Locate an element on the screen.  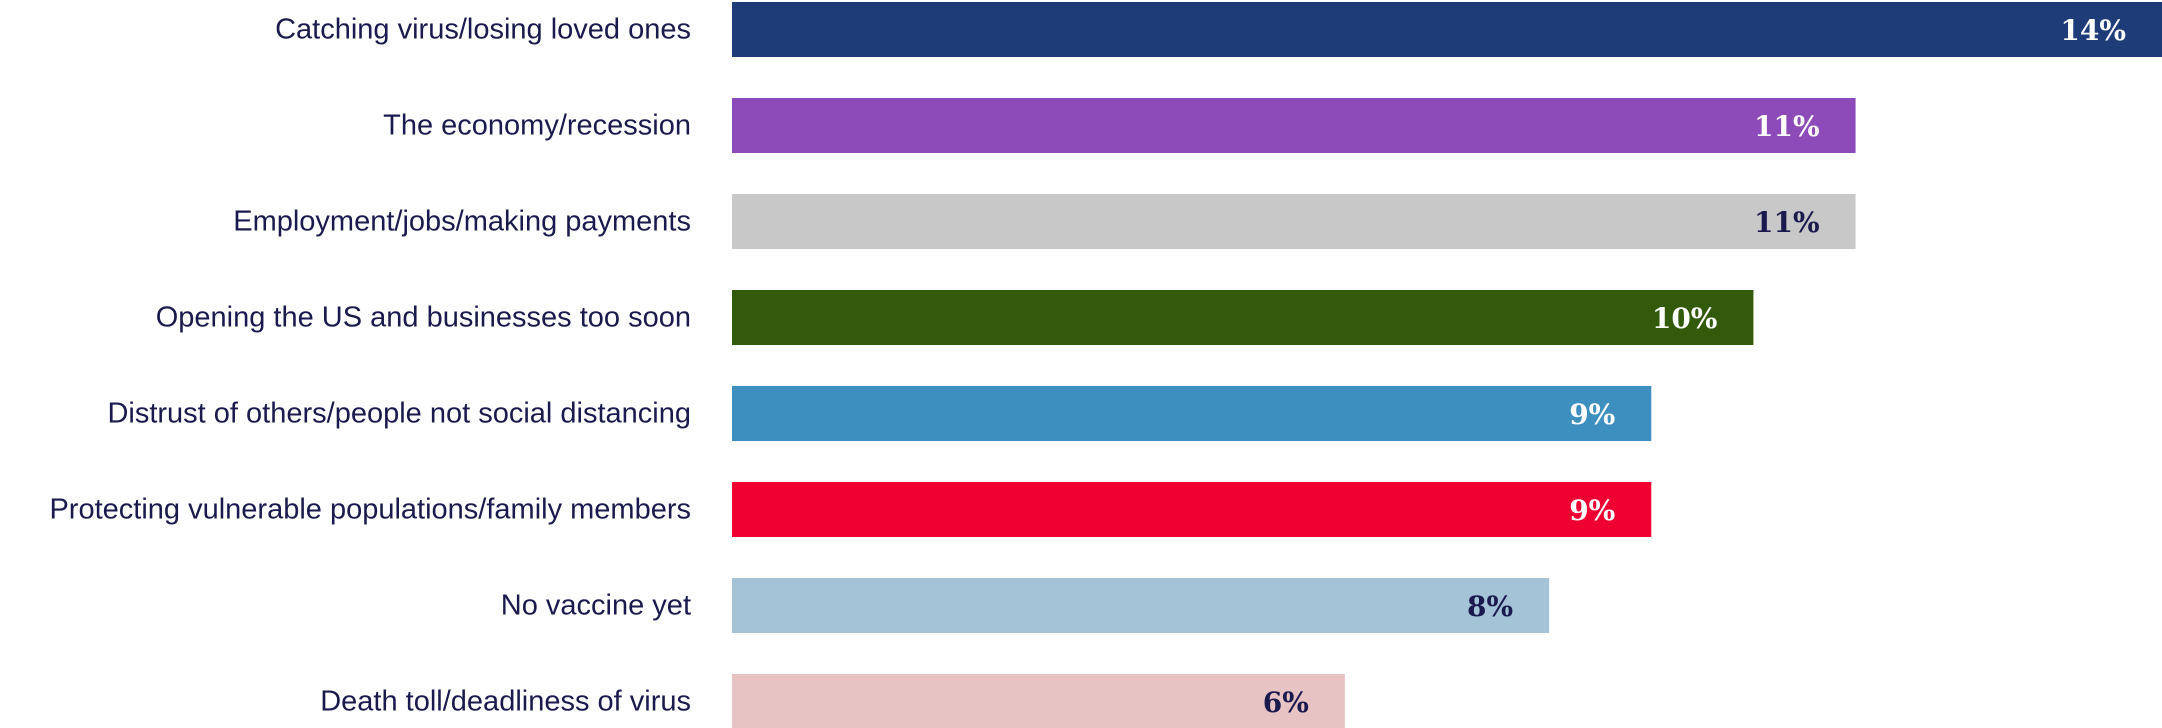
value-label: 14% is located at coordinates (2093, 30).